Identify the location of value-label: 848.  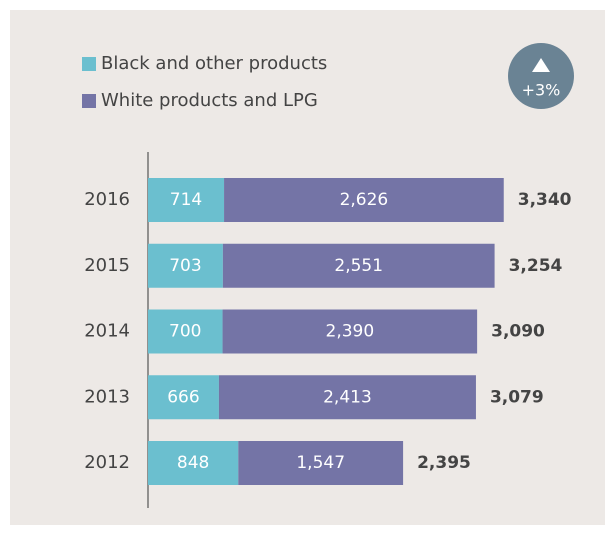
(193, 463).